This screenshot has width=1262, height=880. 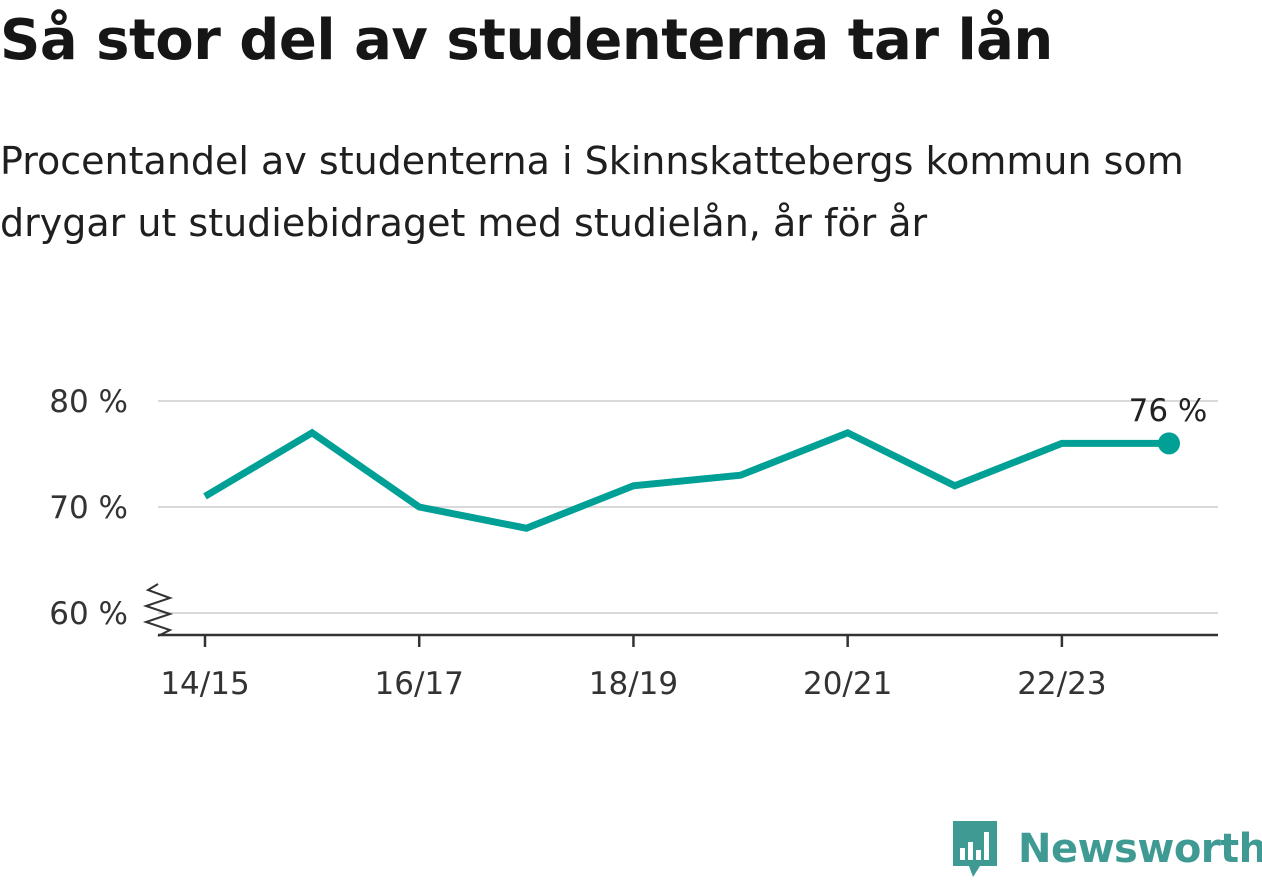 What do you see at coordinates (88, 402) in the screenshot?
I see `y-tick-label: 80 %` at bounding box center [88, 402].